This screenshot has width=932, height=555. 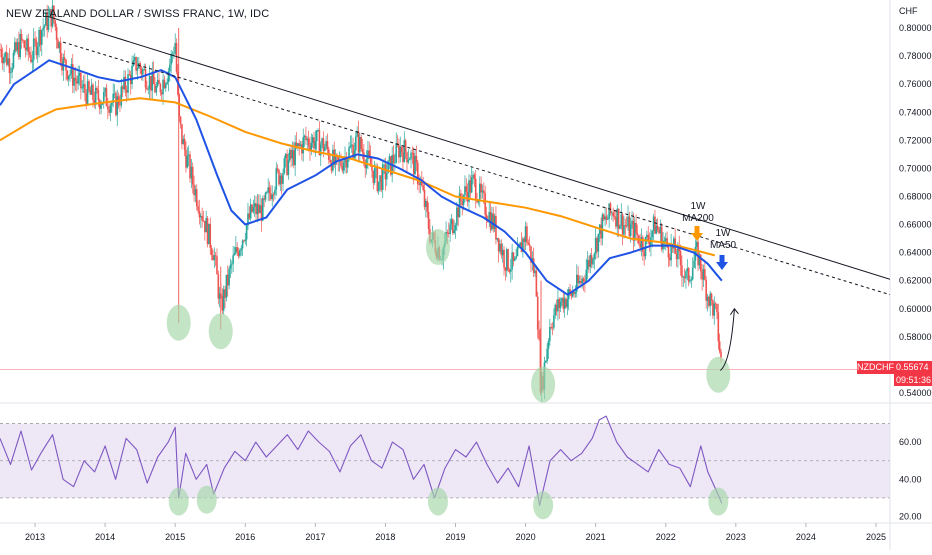 What do you see at coordinates (736, 537) in the screenshot?
I see `time-axis-tick-label: 2023` at bounding box center [736, 537].